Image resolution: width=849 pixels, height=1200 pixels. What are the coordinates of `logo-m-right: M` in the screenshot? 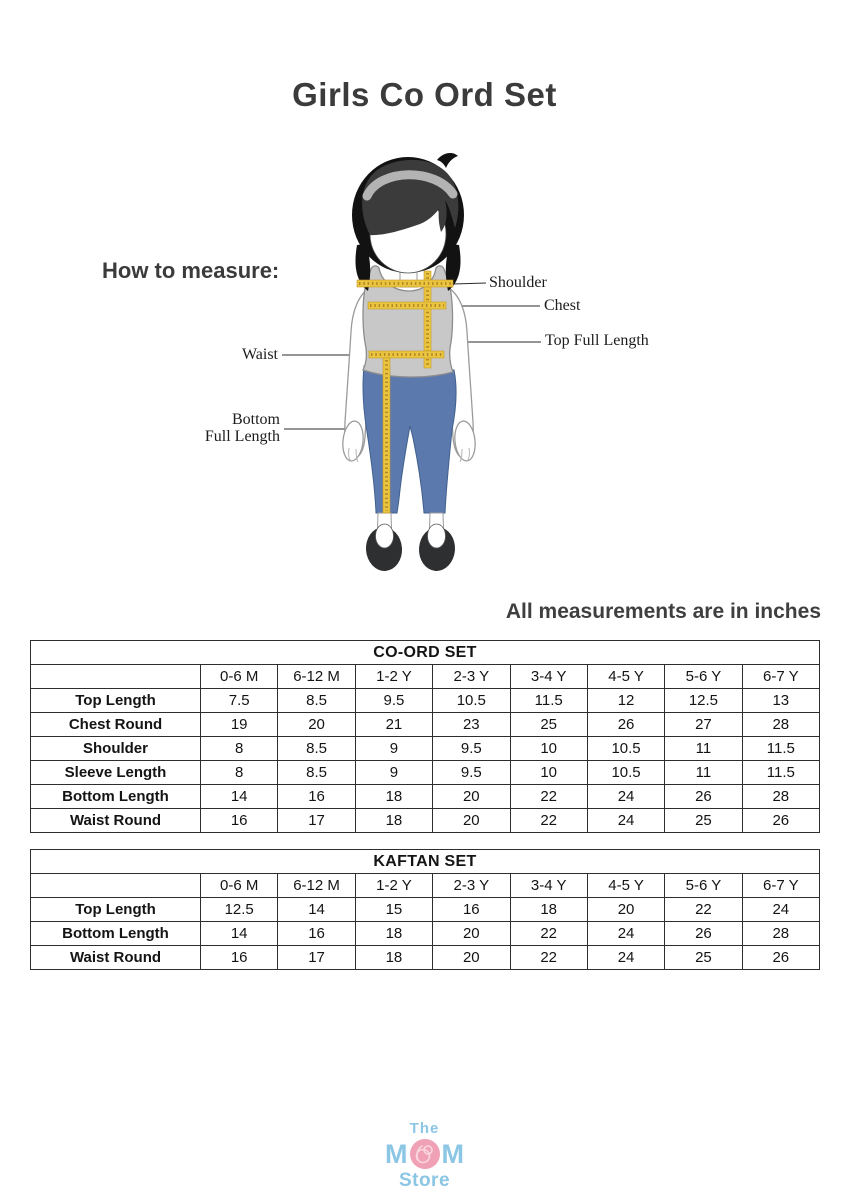 It's located at (453, 1153).